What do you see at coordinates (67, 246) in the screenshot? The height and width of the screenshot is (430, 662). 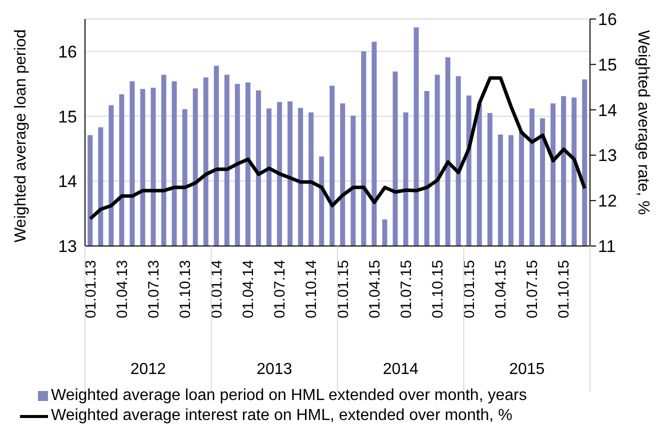 I see `y-tick-label: 13` at bounding box center [67, 246].